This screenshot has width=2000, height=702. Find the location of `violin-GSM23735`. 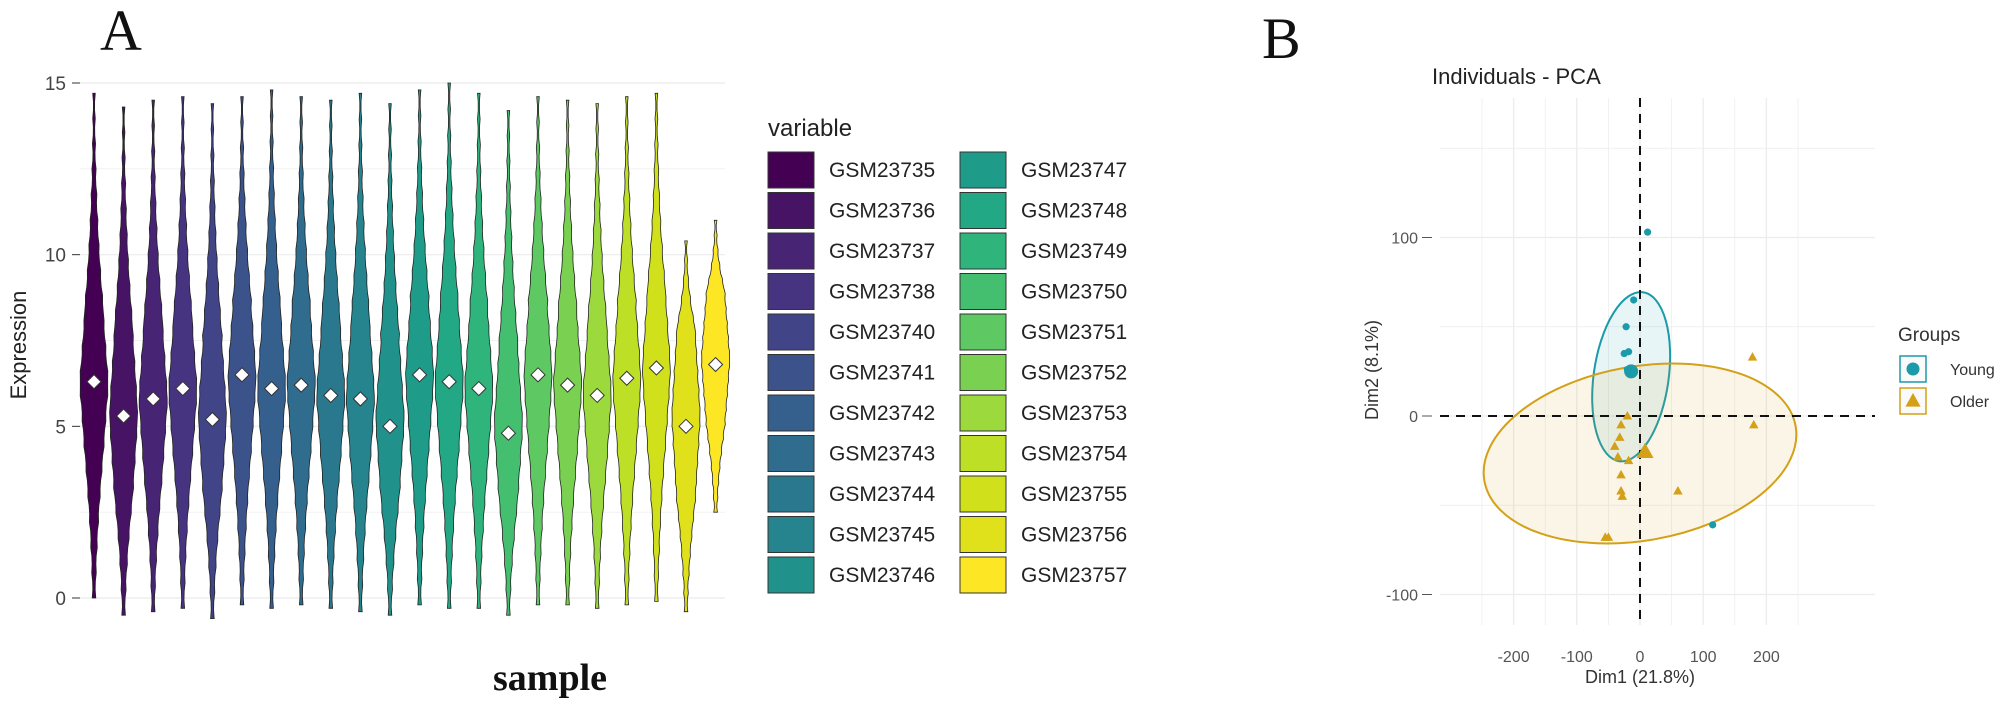

violin-GSM23735 is located at coordinates (94, 345).